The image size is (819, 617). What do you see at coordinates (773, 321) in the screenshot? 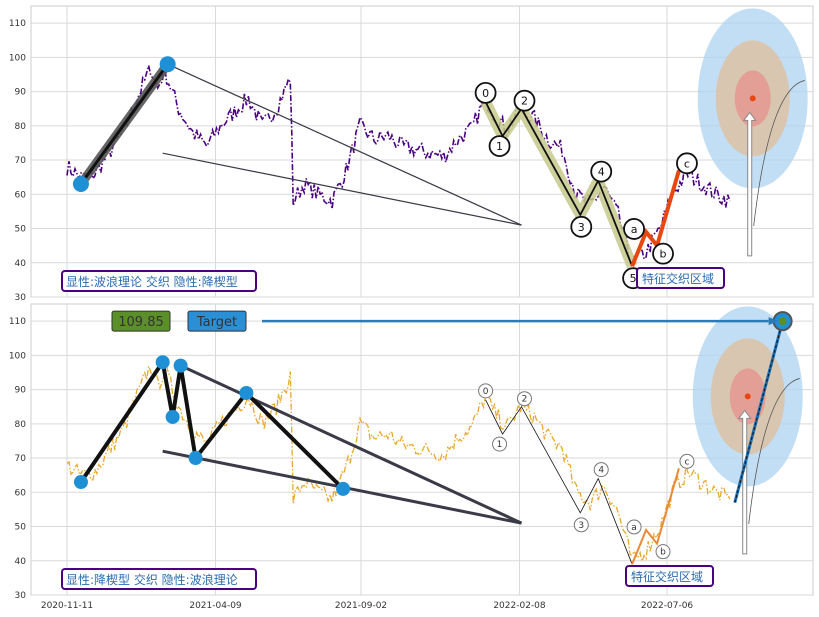
I see `target-arrow-head` at bounding box center [773, 321].